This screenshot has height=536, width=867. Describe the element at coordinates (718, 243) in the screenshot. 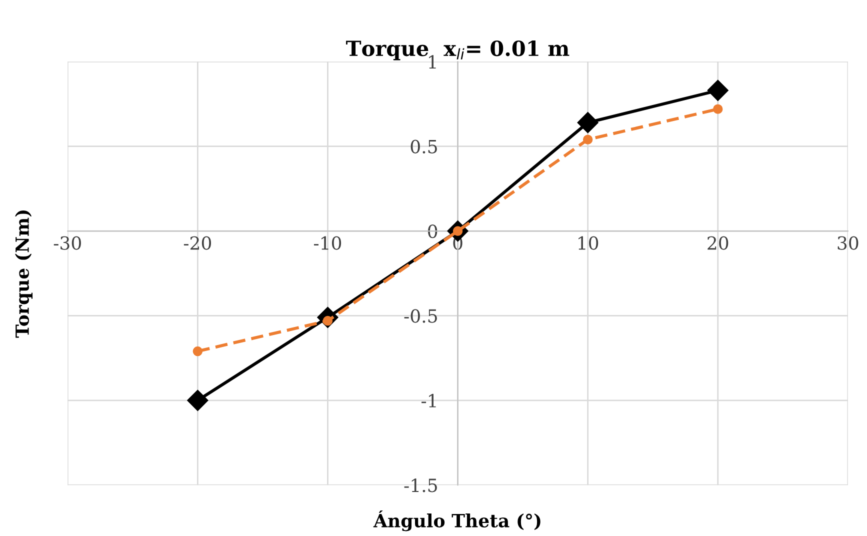

I see `x-tick-label: 20` at that location.